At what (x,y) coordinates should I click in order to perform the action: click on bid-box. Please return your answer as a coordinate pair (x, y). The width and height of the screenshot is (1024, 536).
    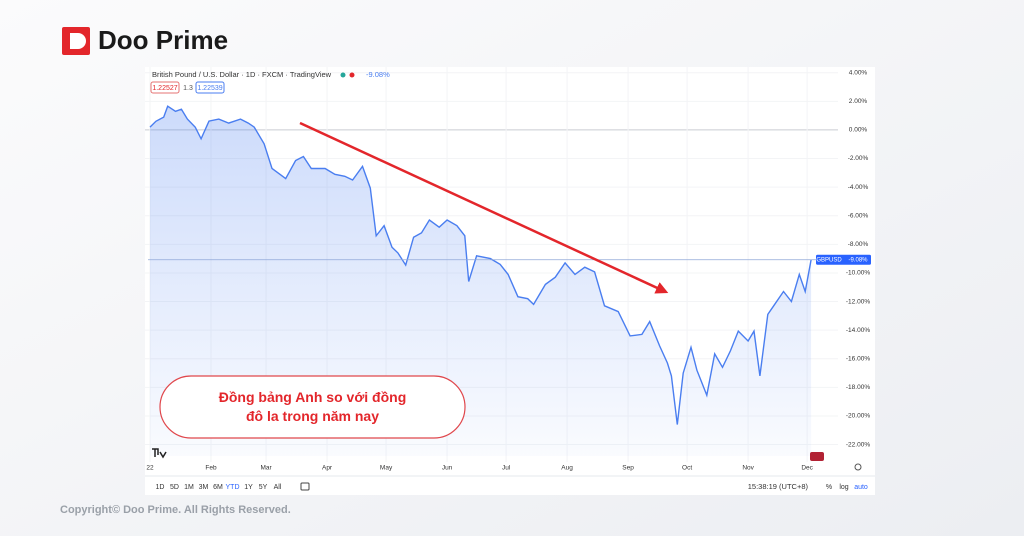
    Looking at the image, I should click on (165, 87).